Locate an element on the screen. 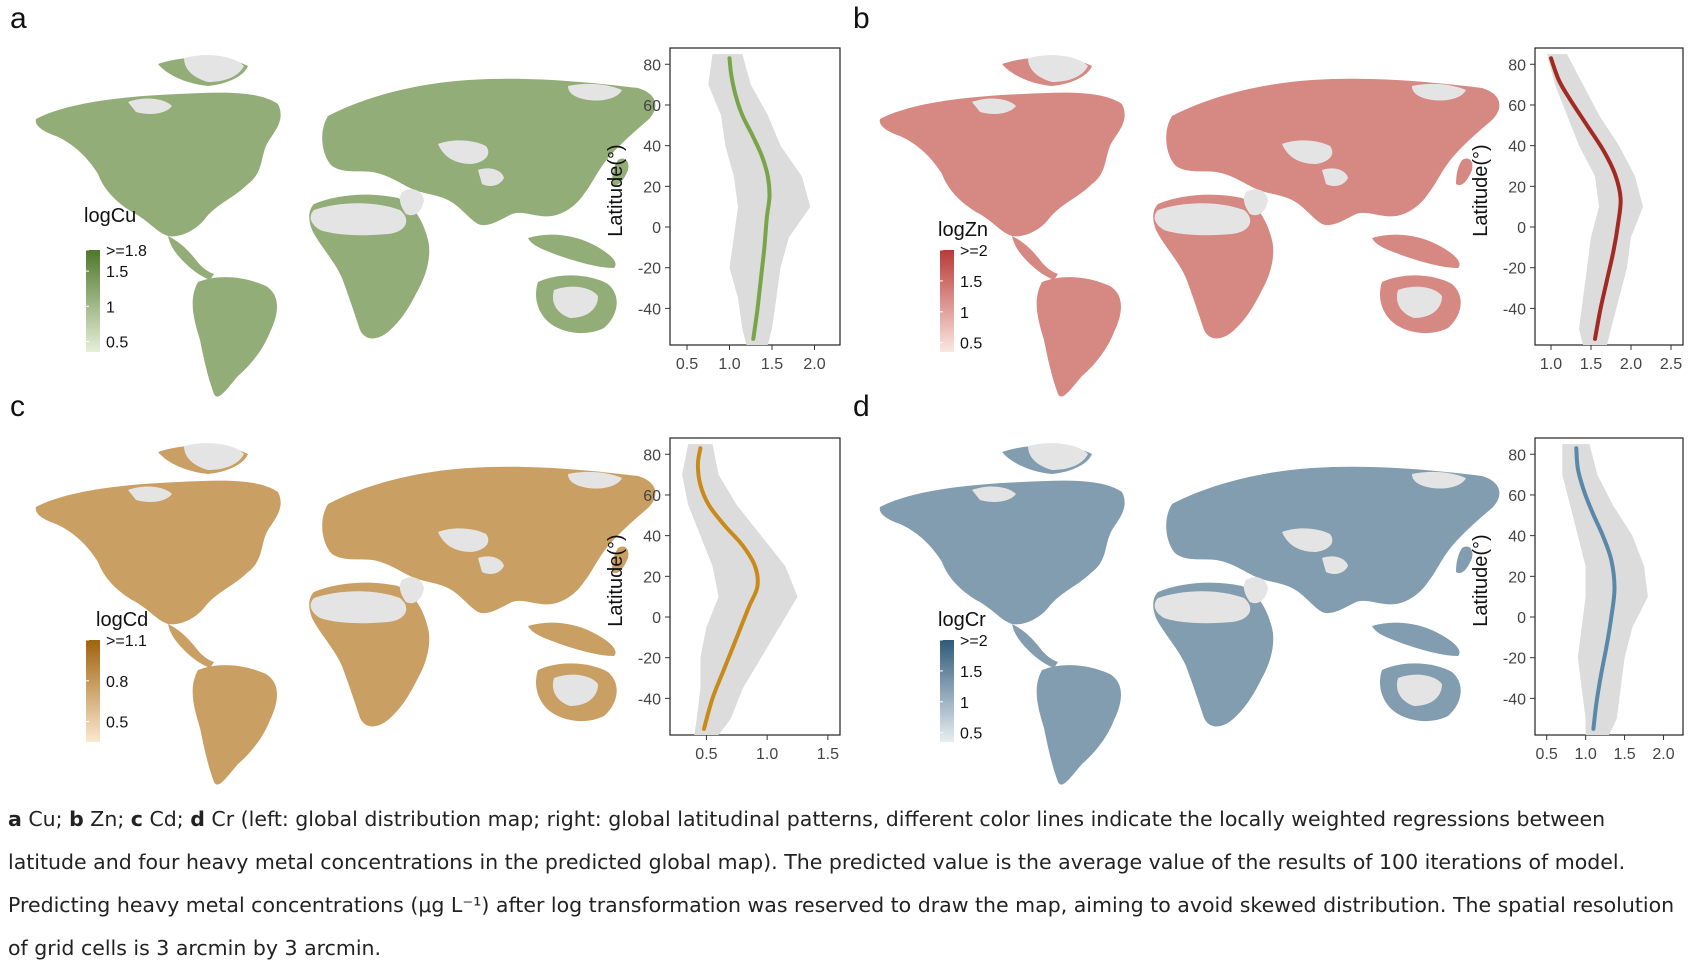 The height and width of the screenshot is (974, 1691). loess-line-zn is located at coordinates (1586, 198).